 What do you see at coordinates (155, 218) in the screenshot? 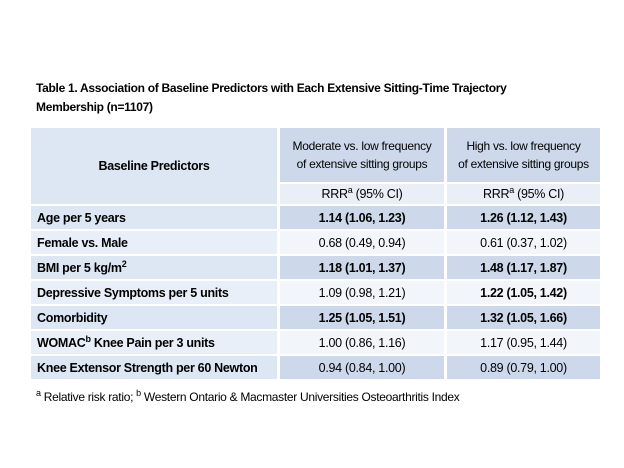
I see `row-label-cell: Age per 5 years` at bounding box center [155, 218].